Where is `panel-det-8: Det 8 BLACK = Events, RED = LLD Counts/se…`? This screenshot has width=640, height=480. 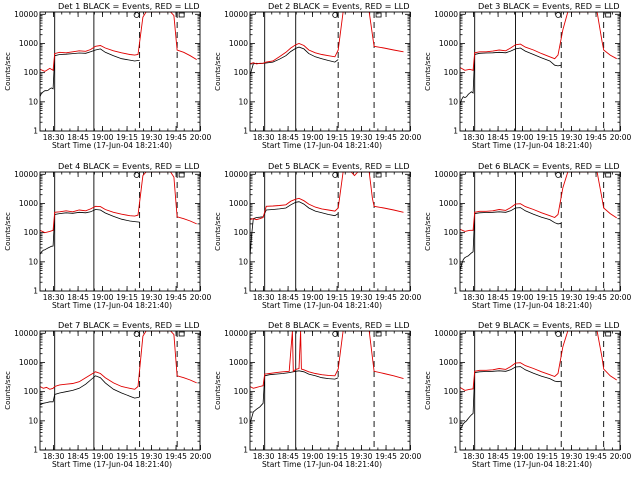
panel-det-8: Det 8 BLACK = Events, RED = LLD Counts/se… is located at coordinates (318, 394).